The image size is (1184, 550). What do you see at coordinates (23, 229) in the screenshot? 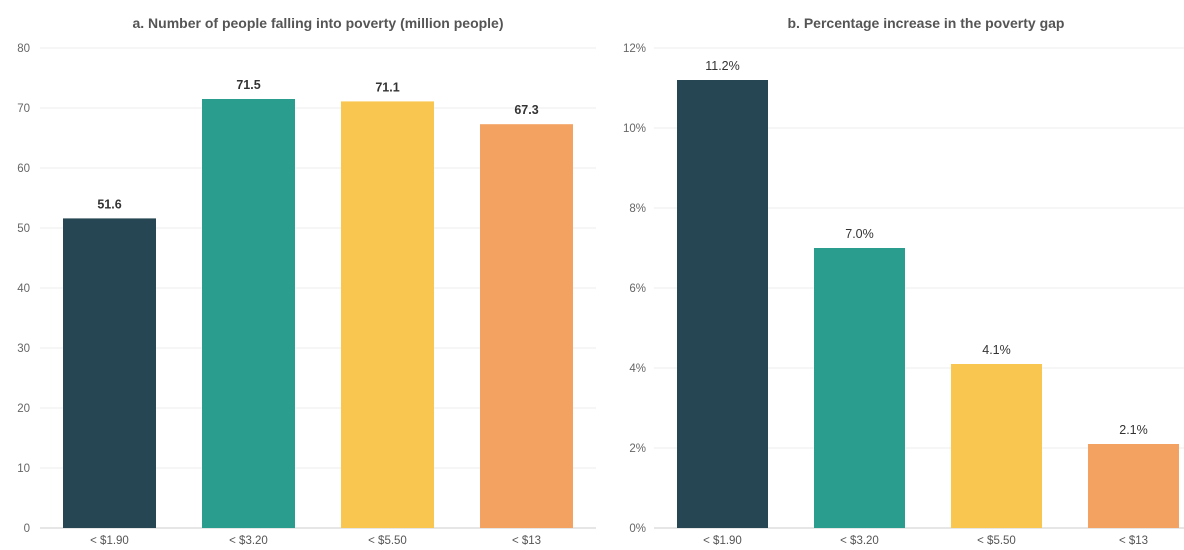
I see `y-tick-label: 50` at bounding box center [23, 229].